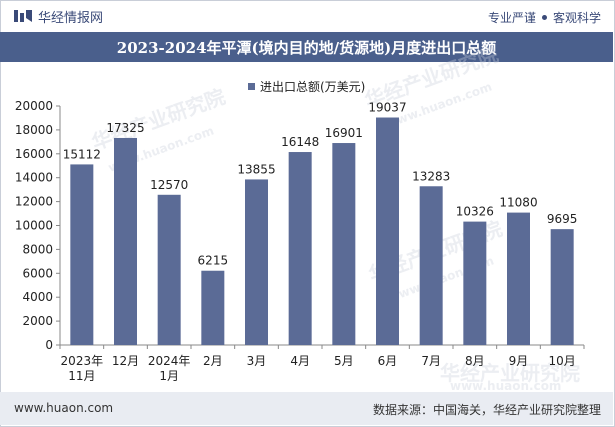 This screenshot has height=427, width=615. Describe the element at coordinates (71, 18) in the screenshot. I see `brand-name: 华经情报网` at that location.